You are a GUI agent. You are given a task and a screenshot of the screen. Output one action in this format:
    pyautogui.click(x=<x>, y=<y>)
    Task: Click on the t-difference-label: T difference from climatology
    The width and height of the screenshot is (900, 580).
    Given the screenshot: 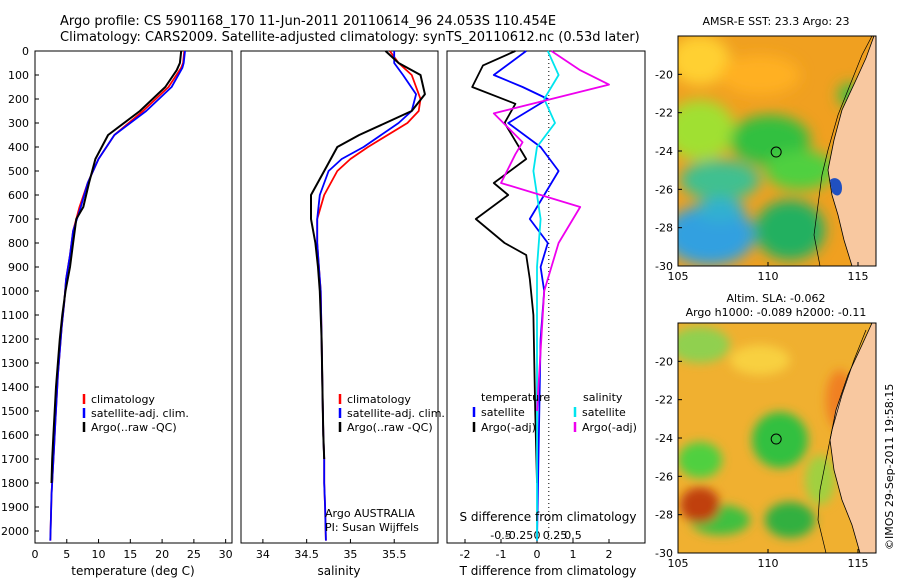 What is the action you would take?
    pyautogui.click(x=548, y=571)
    